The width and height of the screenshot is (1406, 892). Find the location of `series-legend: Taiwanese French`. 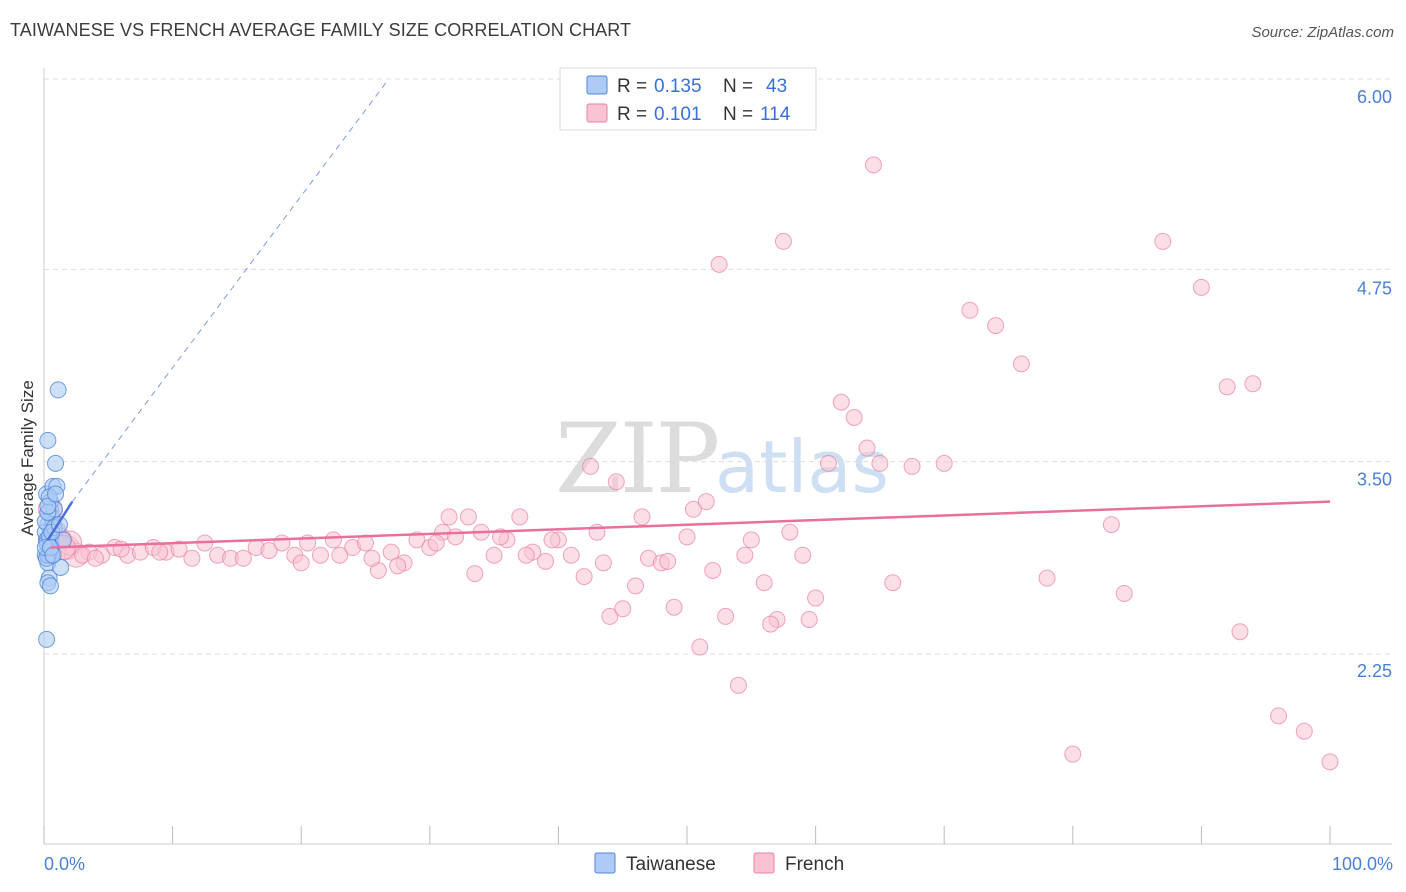

series-legend: Taiwanese French is located at coordinates (719, 863).